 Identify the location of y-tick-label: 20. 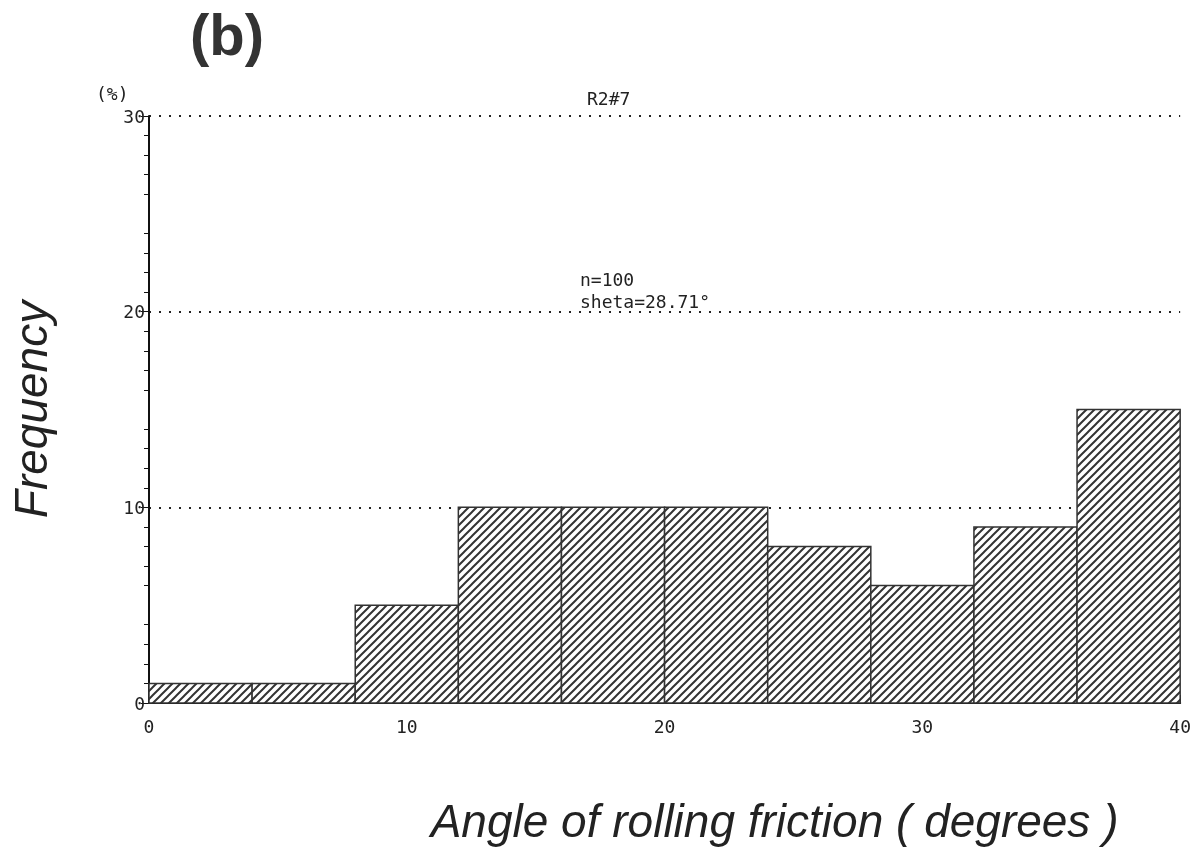
(134, 312).